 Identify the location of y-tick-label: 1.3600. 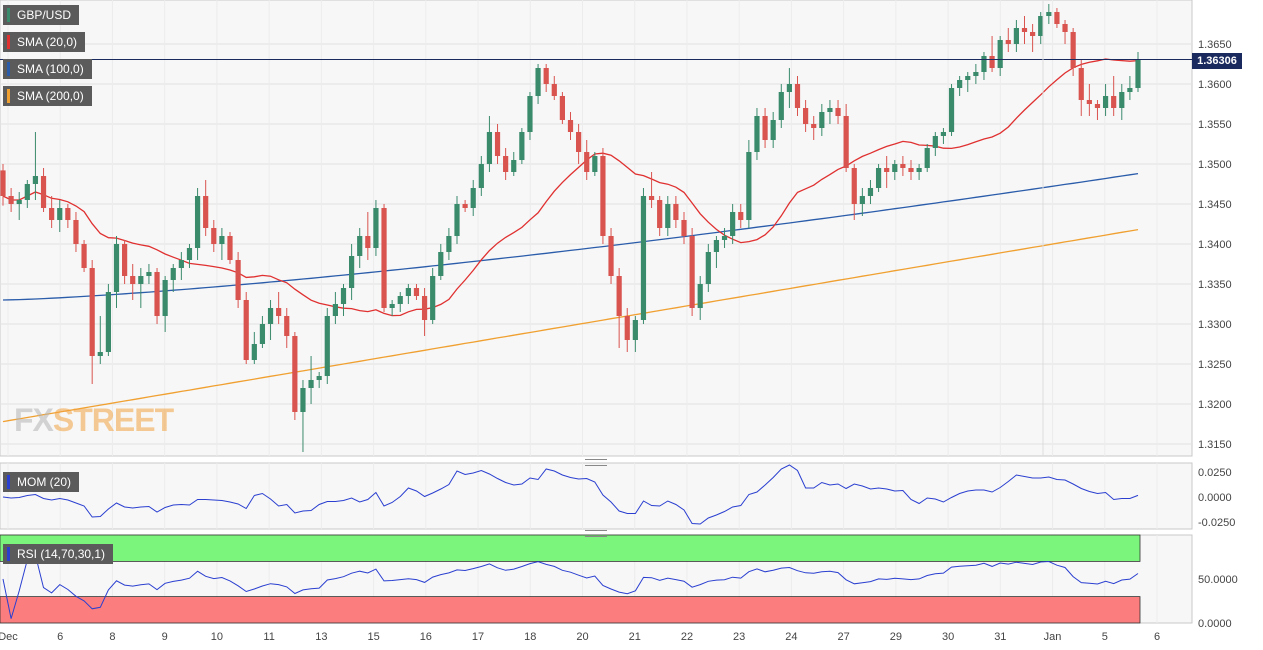
(1215, 85).